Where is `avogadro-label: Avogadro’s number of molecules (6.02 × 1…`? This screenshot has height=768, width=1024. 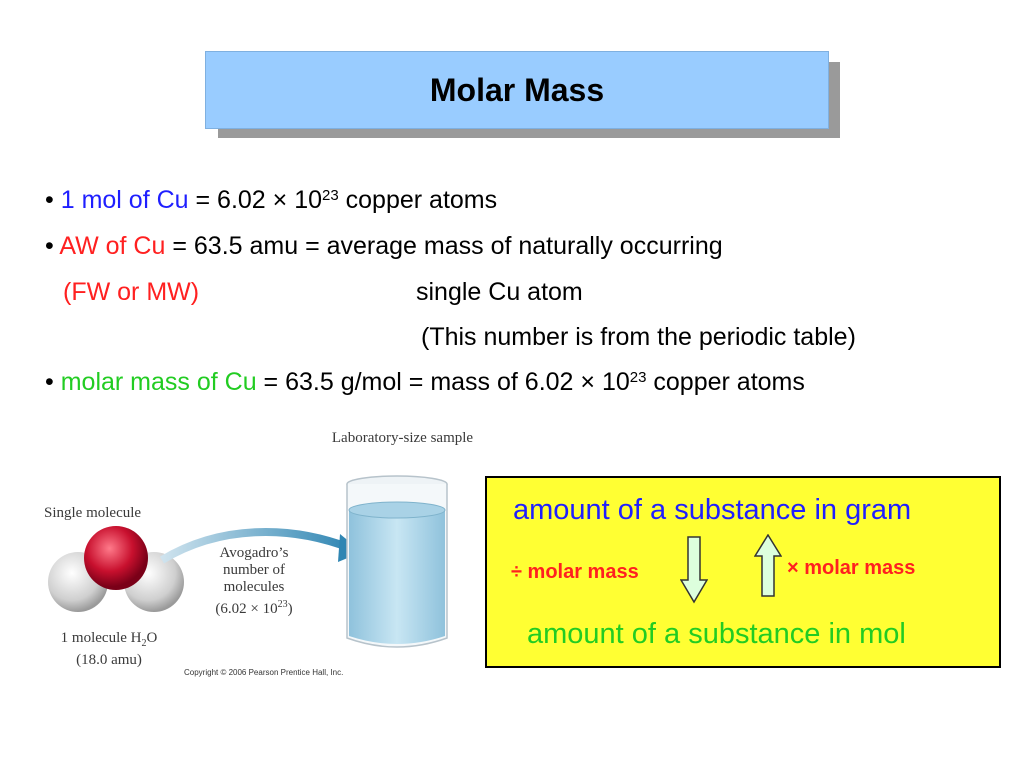 avogadro-label: Avogadro’s number of molecules (6.02 × 1… is located at coordinates (254, 581).